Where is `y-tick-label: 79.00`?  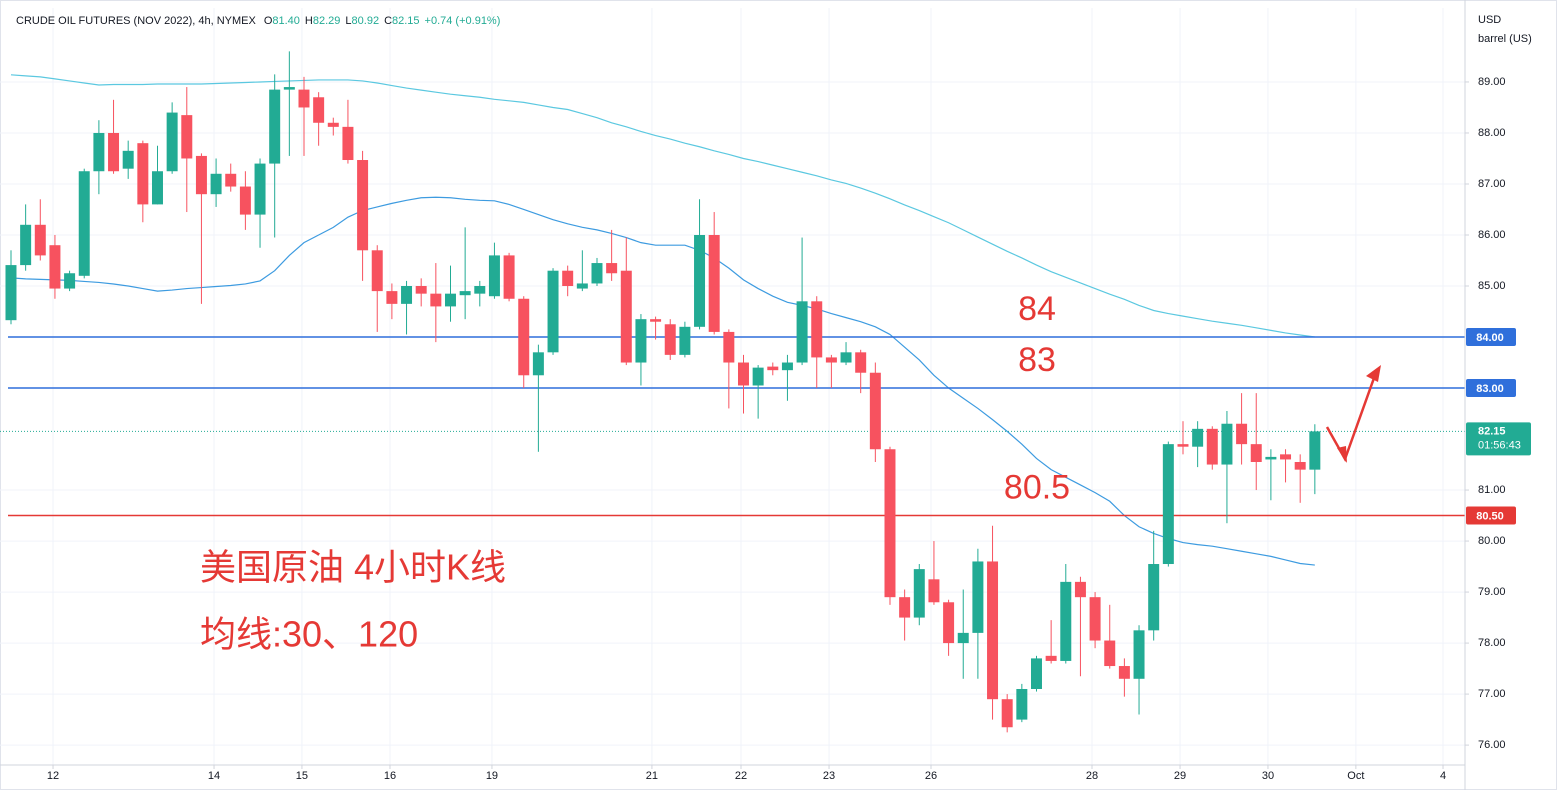 y-tick-label: 79.00 is located at coordinates (1492, 592).